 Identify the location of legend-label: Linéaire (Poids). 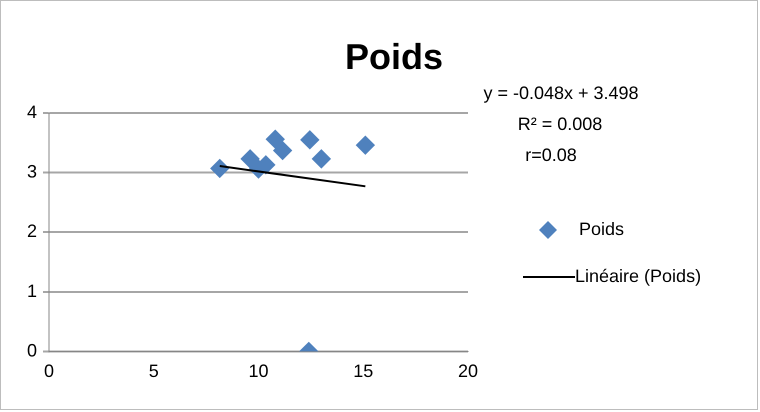
(638, 276).